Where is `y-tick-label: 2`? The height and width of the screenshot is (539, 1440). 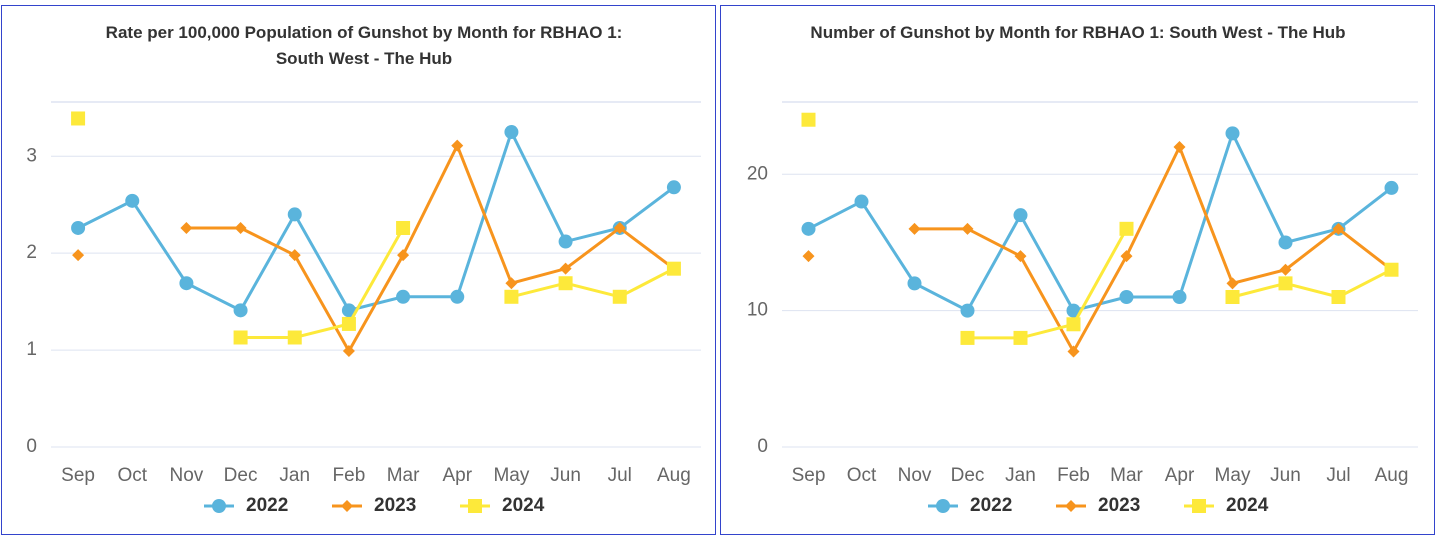 y-tick-label: 2 is located at coordinates (31, 252).